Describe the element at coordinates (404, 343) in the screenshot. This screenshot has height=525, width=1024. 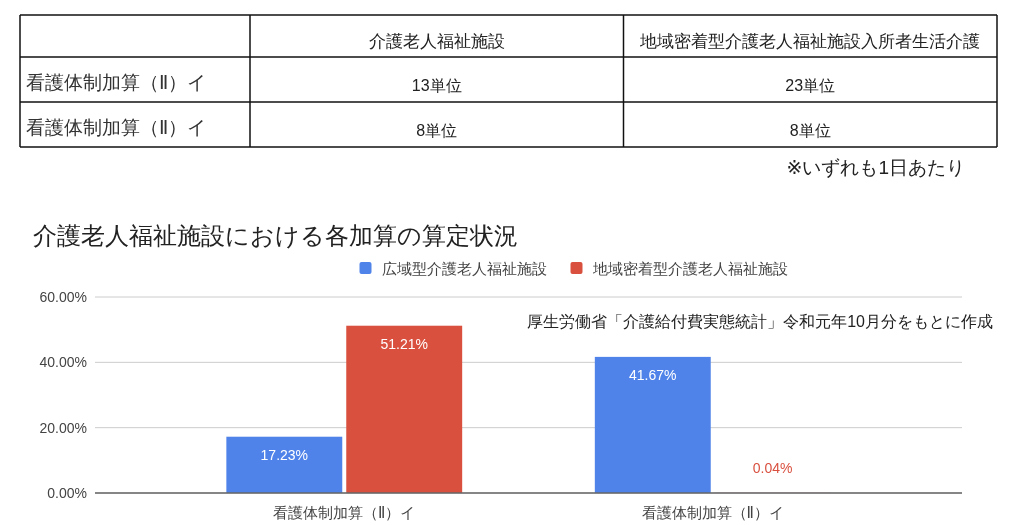
I see `data-label: 51.21%` at that location.